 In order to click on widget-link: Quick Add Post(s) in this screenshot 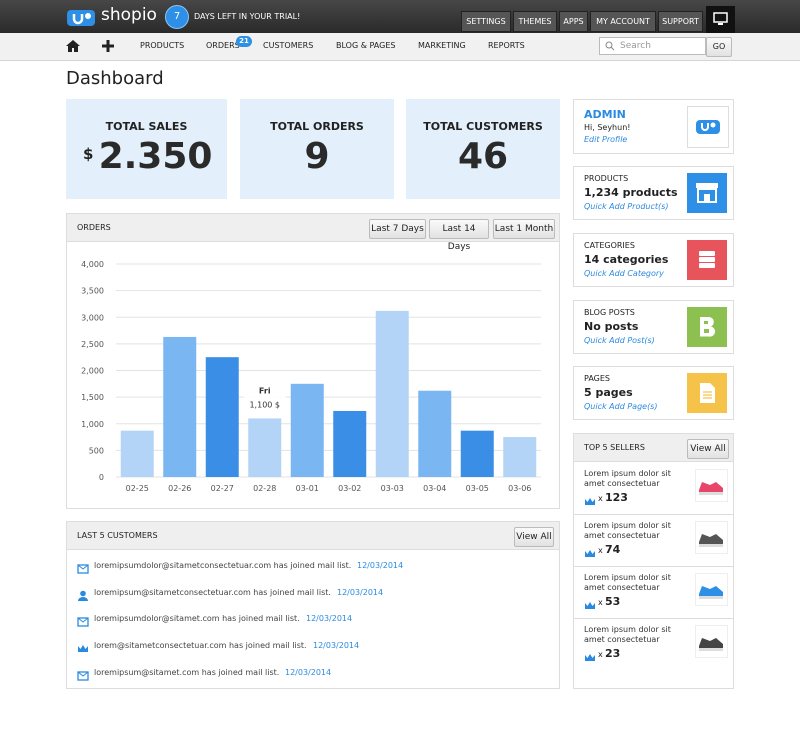, I will do `click(619, 340)`.